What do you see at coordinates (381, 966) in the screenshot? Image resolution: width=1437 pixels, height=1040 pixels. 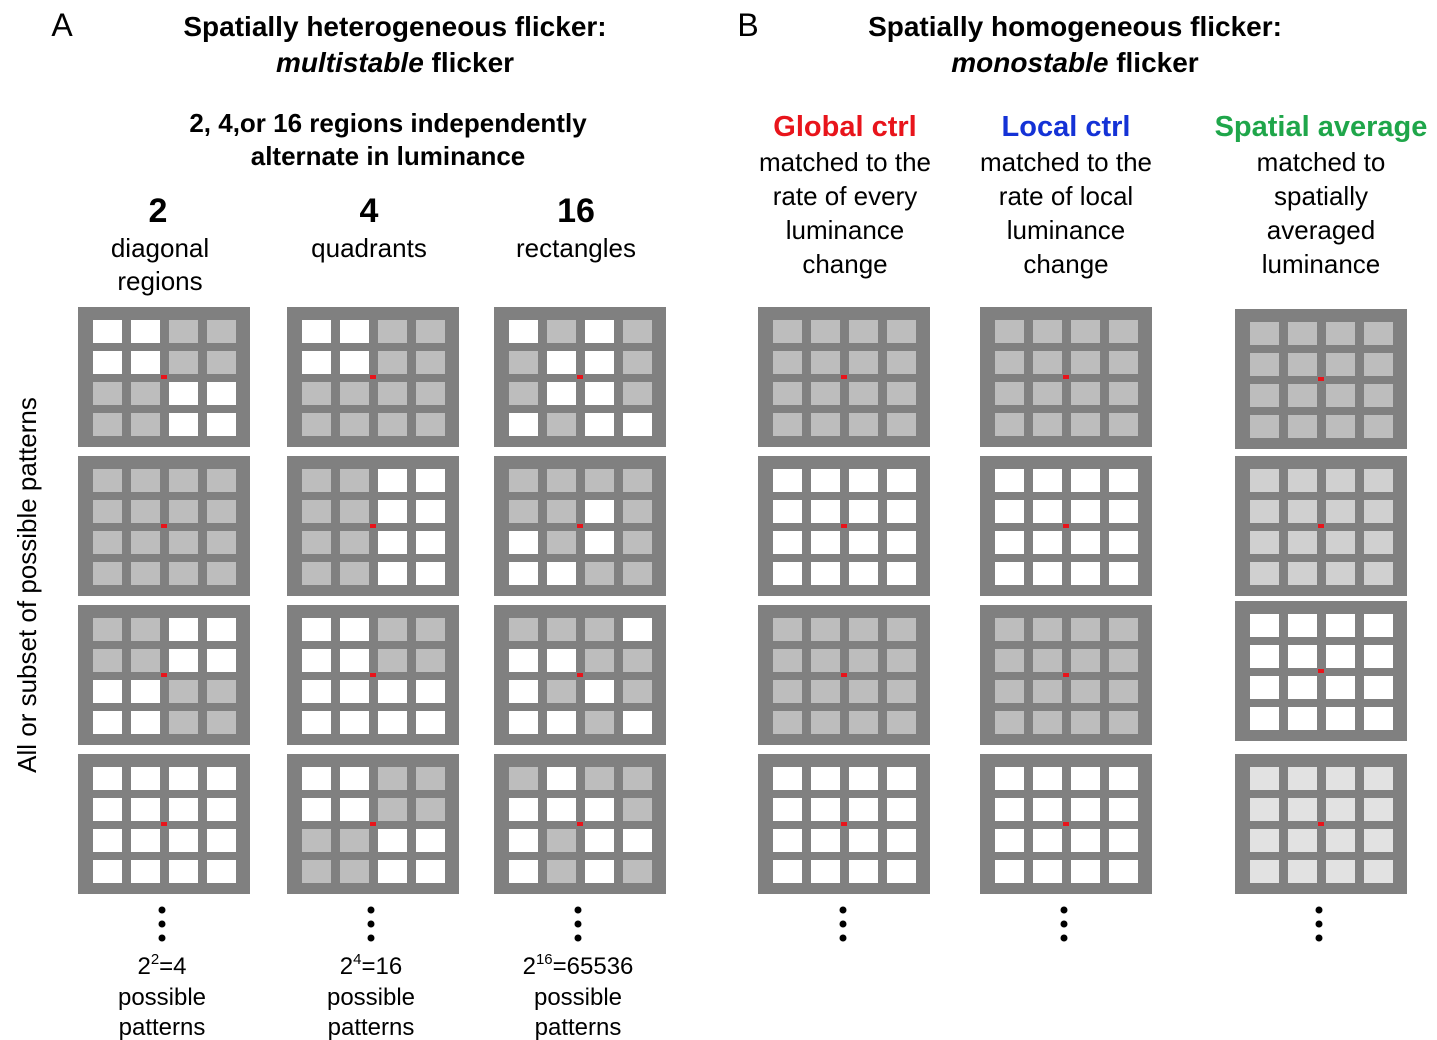 I see `count-result: =16` at bounding box center [381, 966].